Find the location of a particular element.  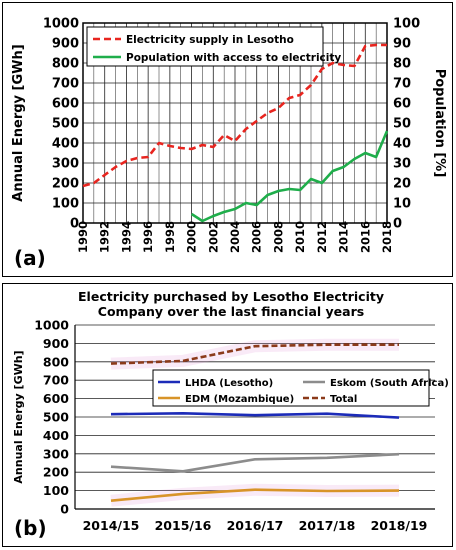

panel-label-b: (b) is located at coordinates (30, 528).